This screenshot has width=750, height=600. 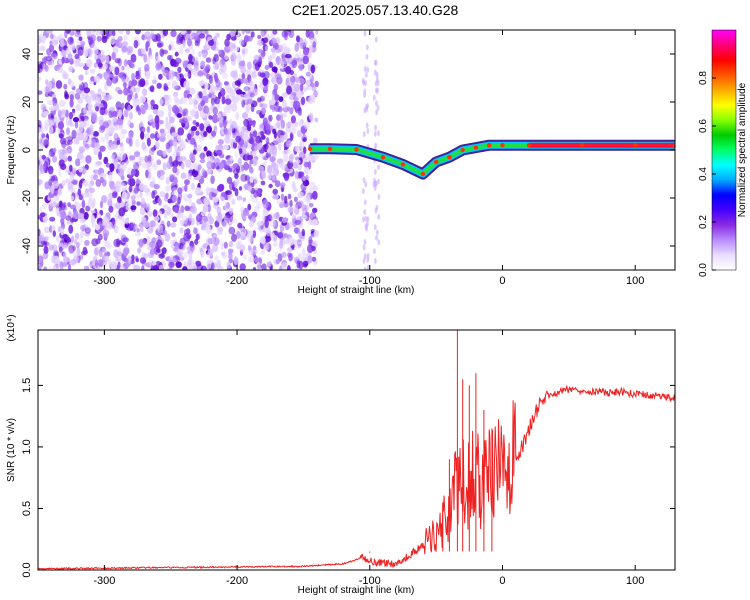 I want to click on y-tick-label: 0.0, so click(x=27, y=569).